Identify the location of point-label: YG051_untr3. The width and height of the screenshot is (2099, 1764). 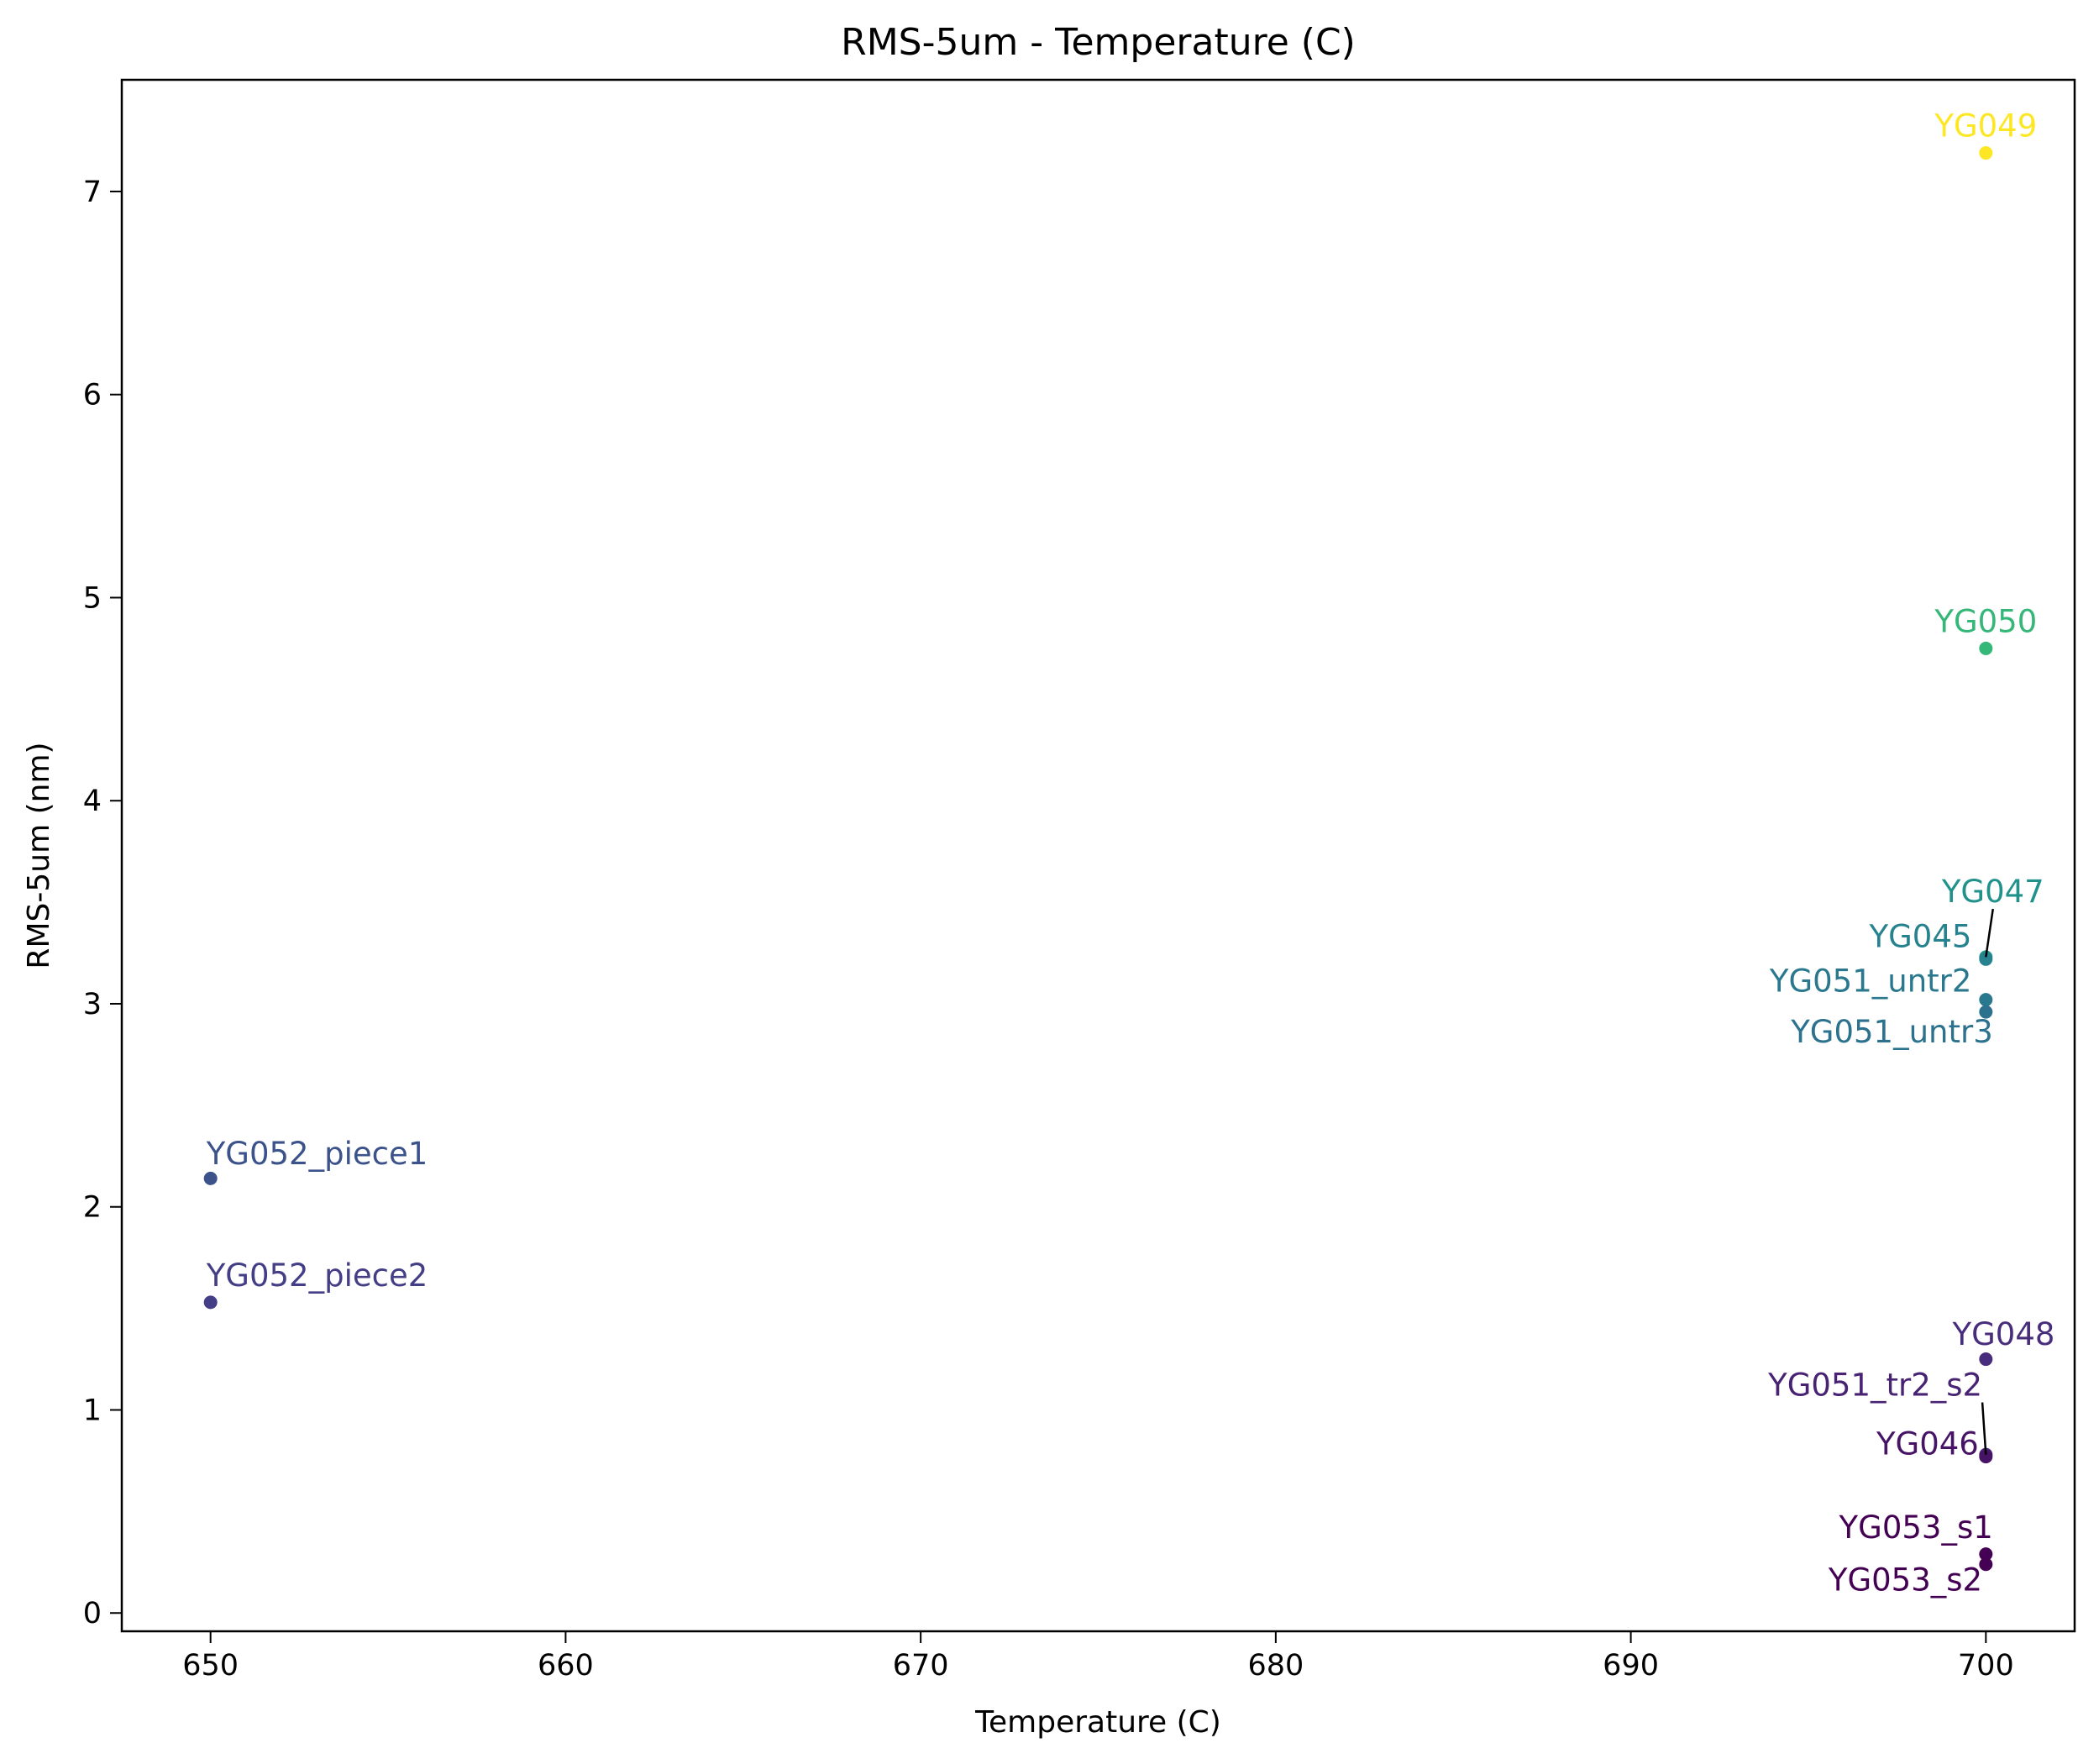
(1891, 1032).